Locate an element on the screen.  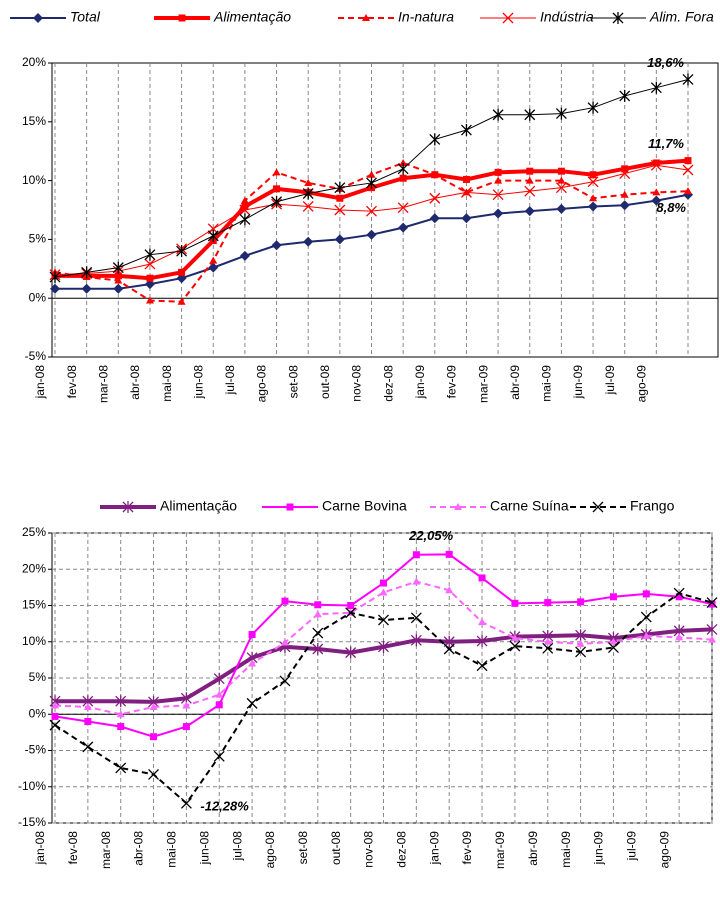
legend-label: Indústria is located at coordinates (567, 17).